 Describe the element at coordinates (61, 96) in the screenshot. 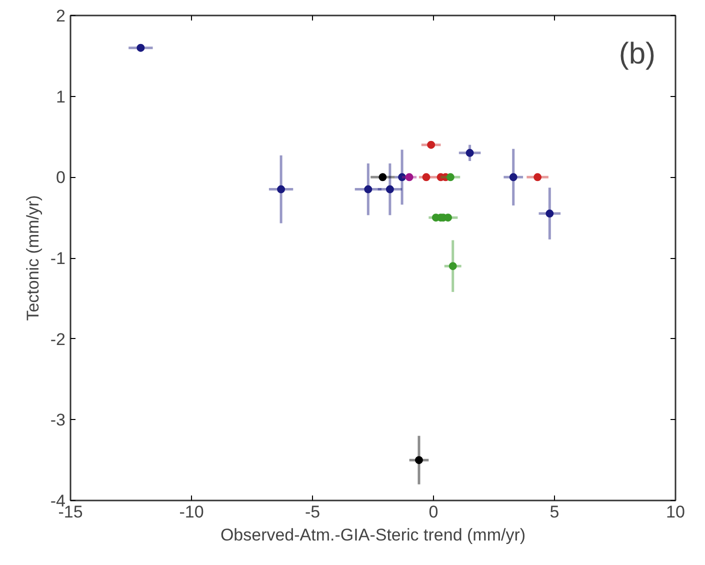

I see `y-tick-label: 1` at that location.